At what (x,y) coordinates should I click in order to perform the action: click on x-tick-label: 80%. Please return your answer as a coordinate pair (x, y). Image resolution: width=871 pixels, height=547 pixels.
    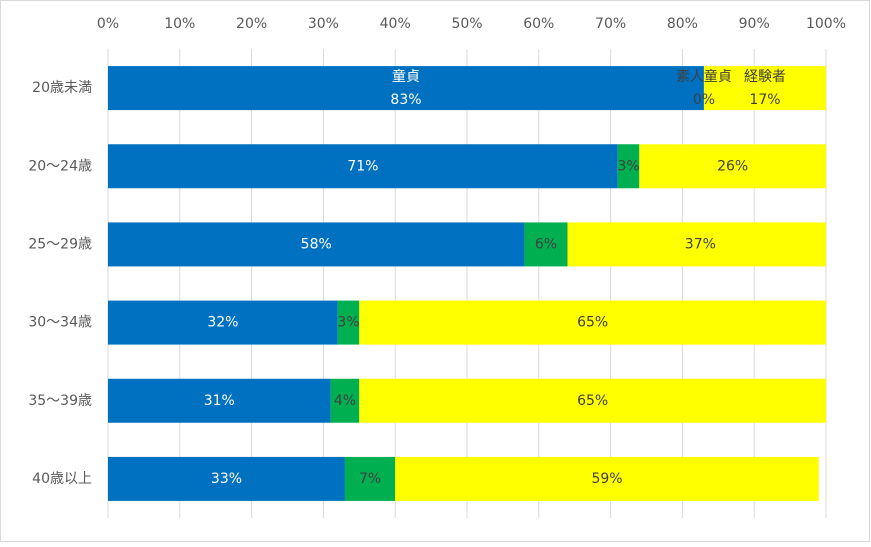
    Looking at the image, I should click on (682, 24).